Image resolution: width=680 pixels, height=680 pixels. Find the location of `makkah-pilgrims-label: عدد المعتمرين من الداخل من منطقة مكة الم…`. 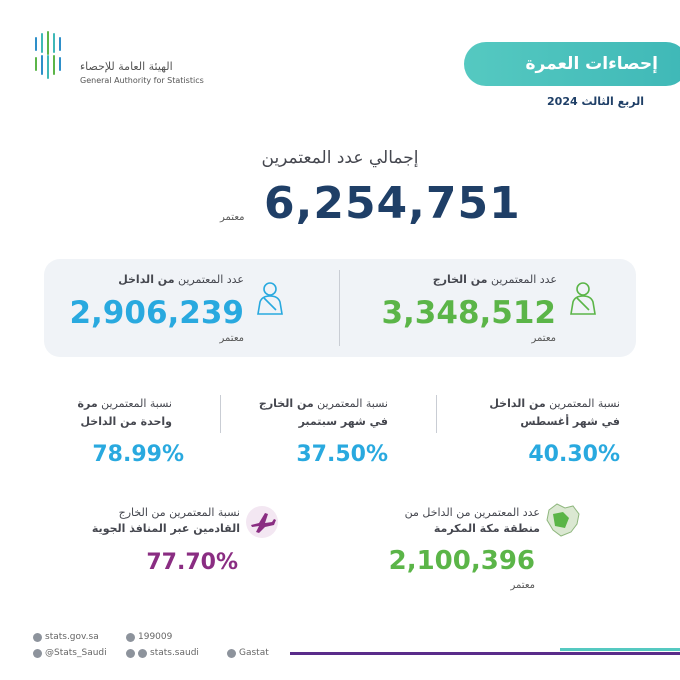

makkah-pilgrims-label: عدد المعتمرين من الداخل من منطقة مكة الم… is located at coordinates (440, 521).